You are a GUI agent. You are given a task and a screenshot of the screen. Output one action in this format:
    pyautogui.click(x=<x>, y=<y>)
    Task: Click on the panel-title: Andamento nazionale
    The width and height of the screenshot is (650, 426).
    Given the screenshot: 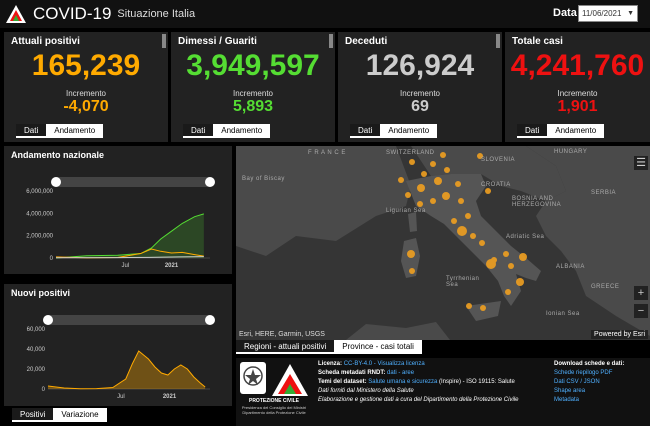 What is the action you would take?
    pyautogui.click(x=58, y=155)
    